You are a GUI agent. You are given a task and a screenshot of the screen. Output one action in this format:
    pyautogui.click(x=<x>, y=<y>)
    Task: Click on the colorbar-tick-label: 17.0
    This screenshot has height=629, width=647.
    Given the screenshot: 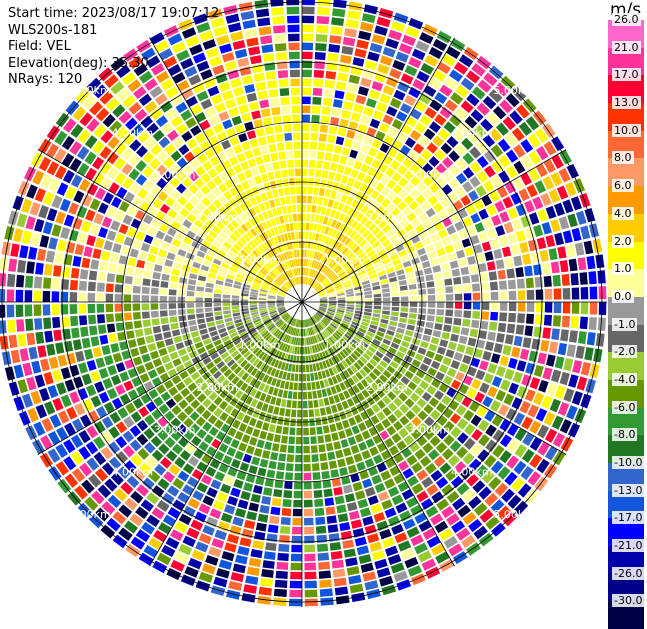 What is the action you would take?
    pyautogui.click(x=626, y=75)
    